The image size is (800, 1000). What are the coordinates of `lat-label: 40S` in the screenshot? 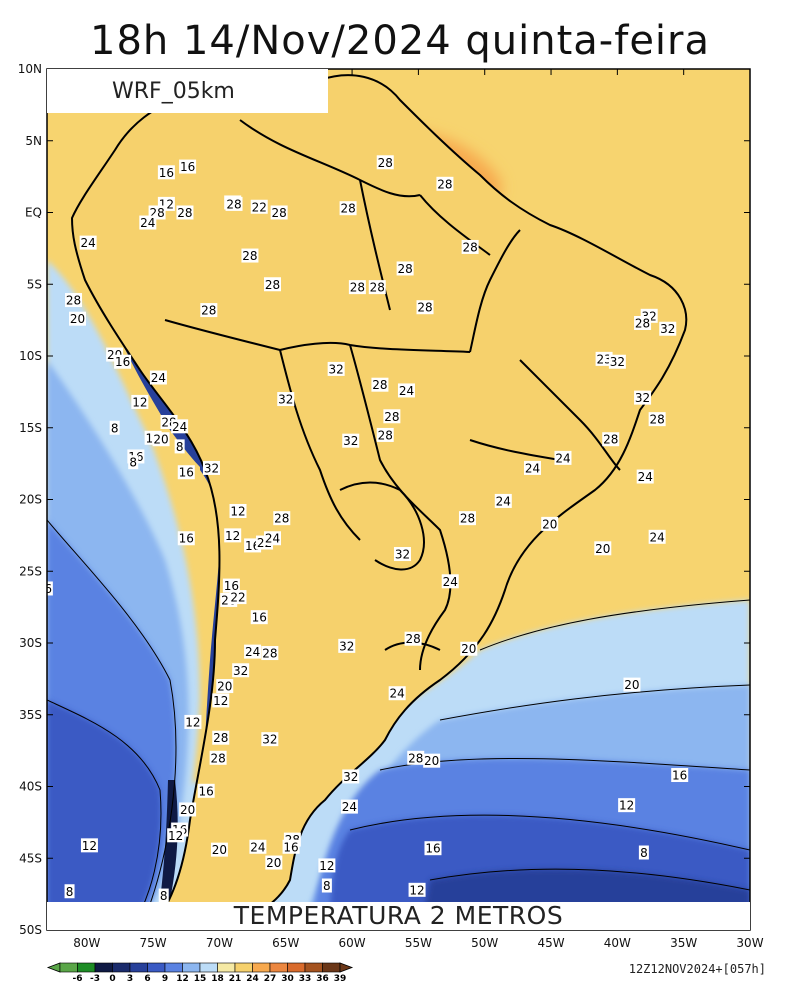 It's located at (30, 787).